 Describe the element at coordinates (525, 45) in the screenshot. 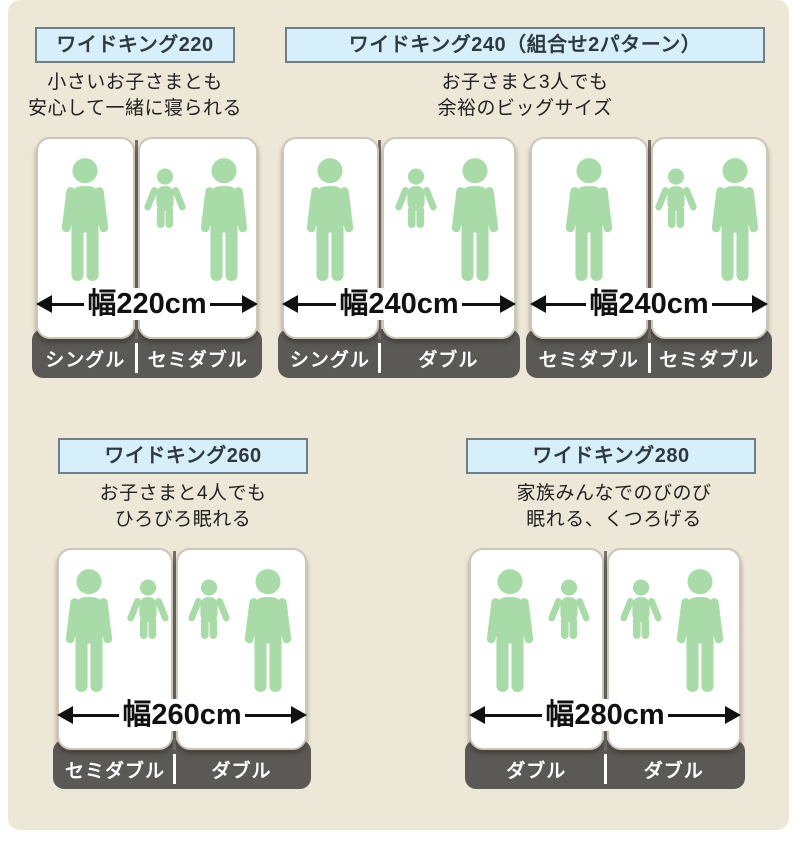

I see `size-header-wideking240: ワイドキング240（組合せ2パターン）` at that location.